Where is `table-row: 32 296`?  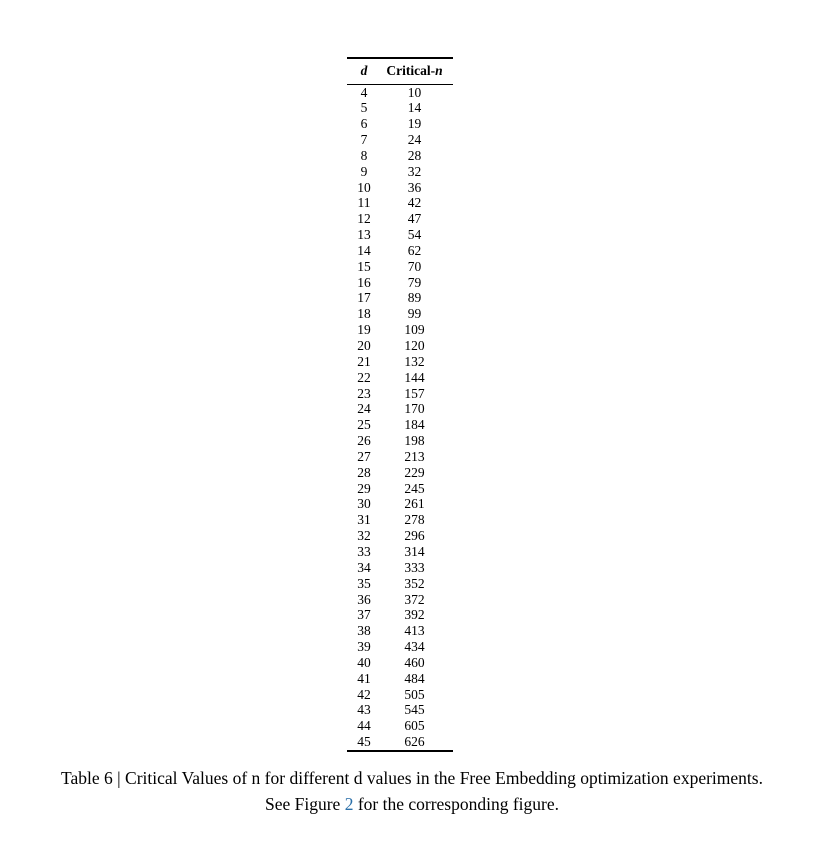 table-row: 32 296 is located at coordinates (400, 536).